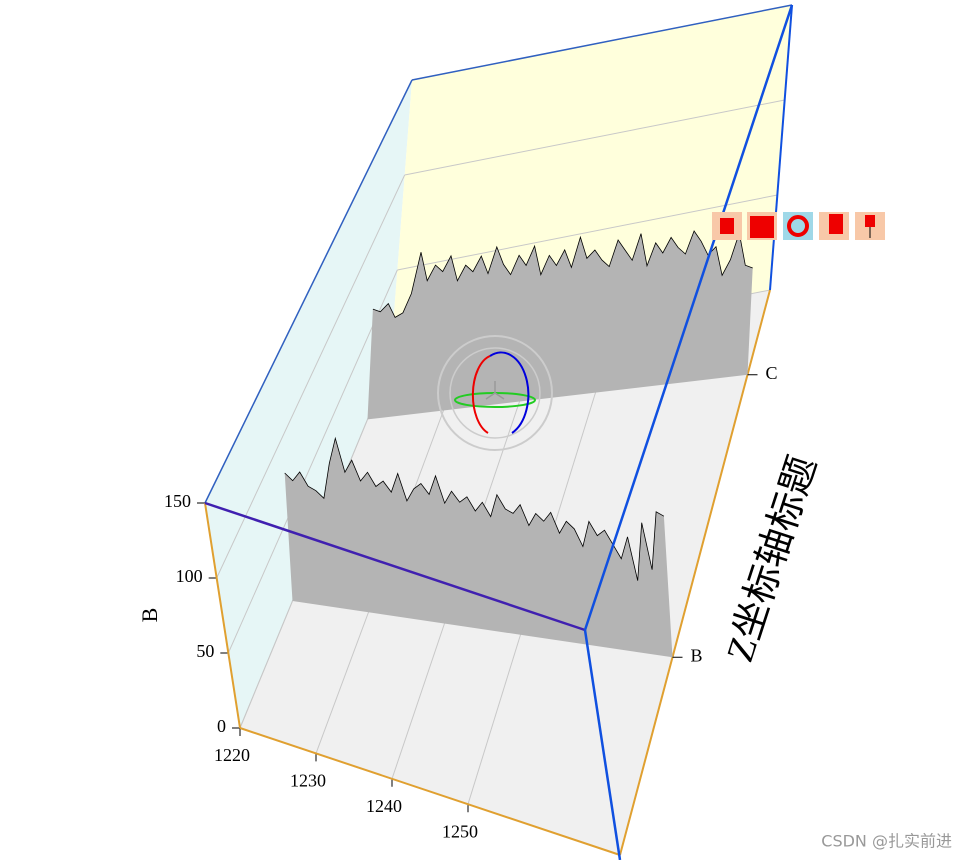 This screenshot has height=860, width=968. What do you see at coordinates (149, 615) in the screenshot?
I see `y-axis-title: B` at bounding box center [149, 615].